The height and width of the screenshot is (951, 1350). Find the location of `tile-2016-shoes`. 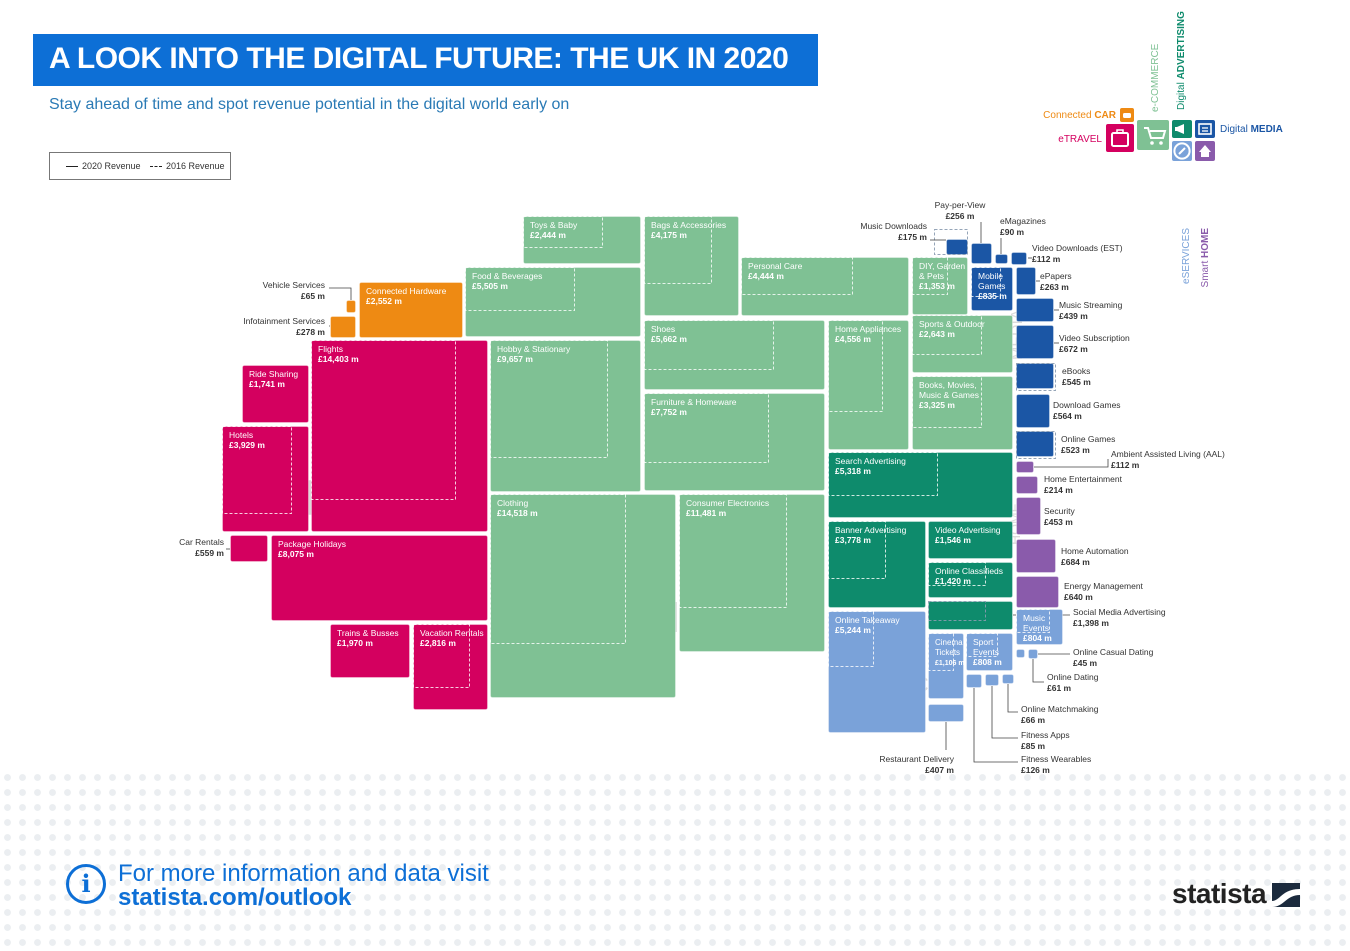

tile-2016-shoes is located at coordinates (709, 345).